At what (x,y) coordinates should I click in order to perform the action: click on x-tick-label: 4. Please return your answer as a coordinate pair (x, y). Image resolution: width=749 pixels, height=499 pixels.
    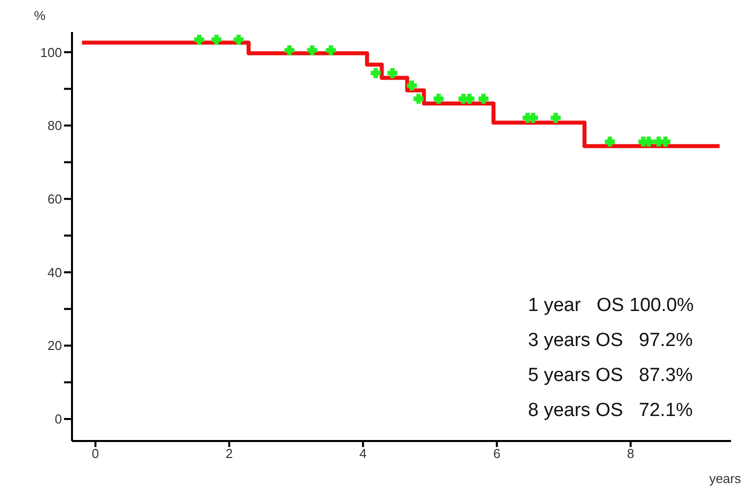
    Looking at the image, I should click on (363, 454).